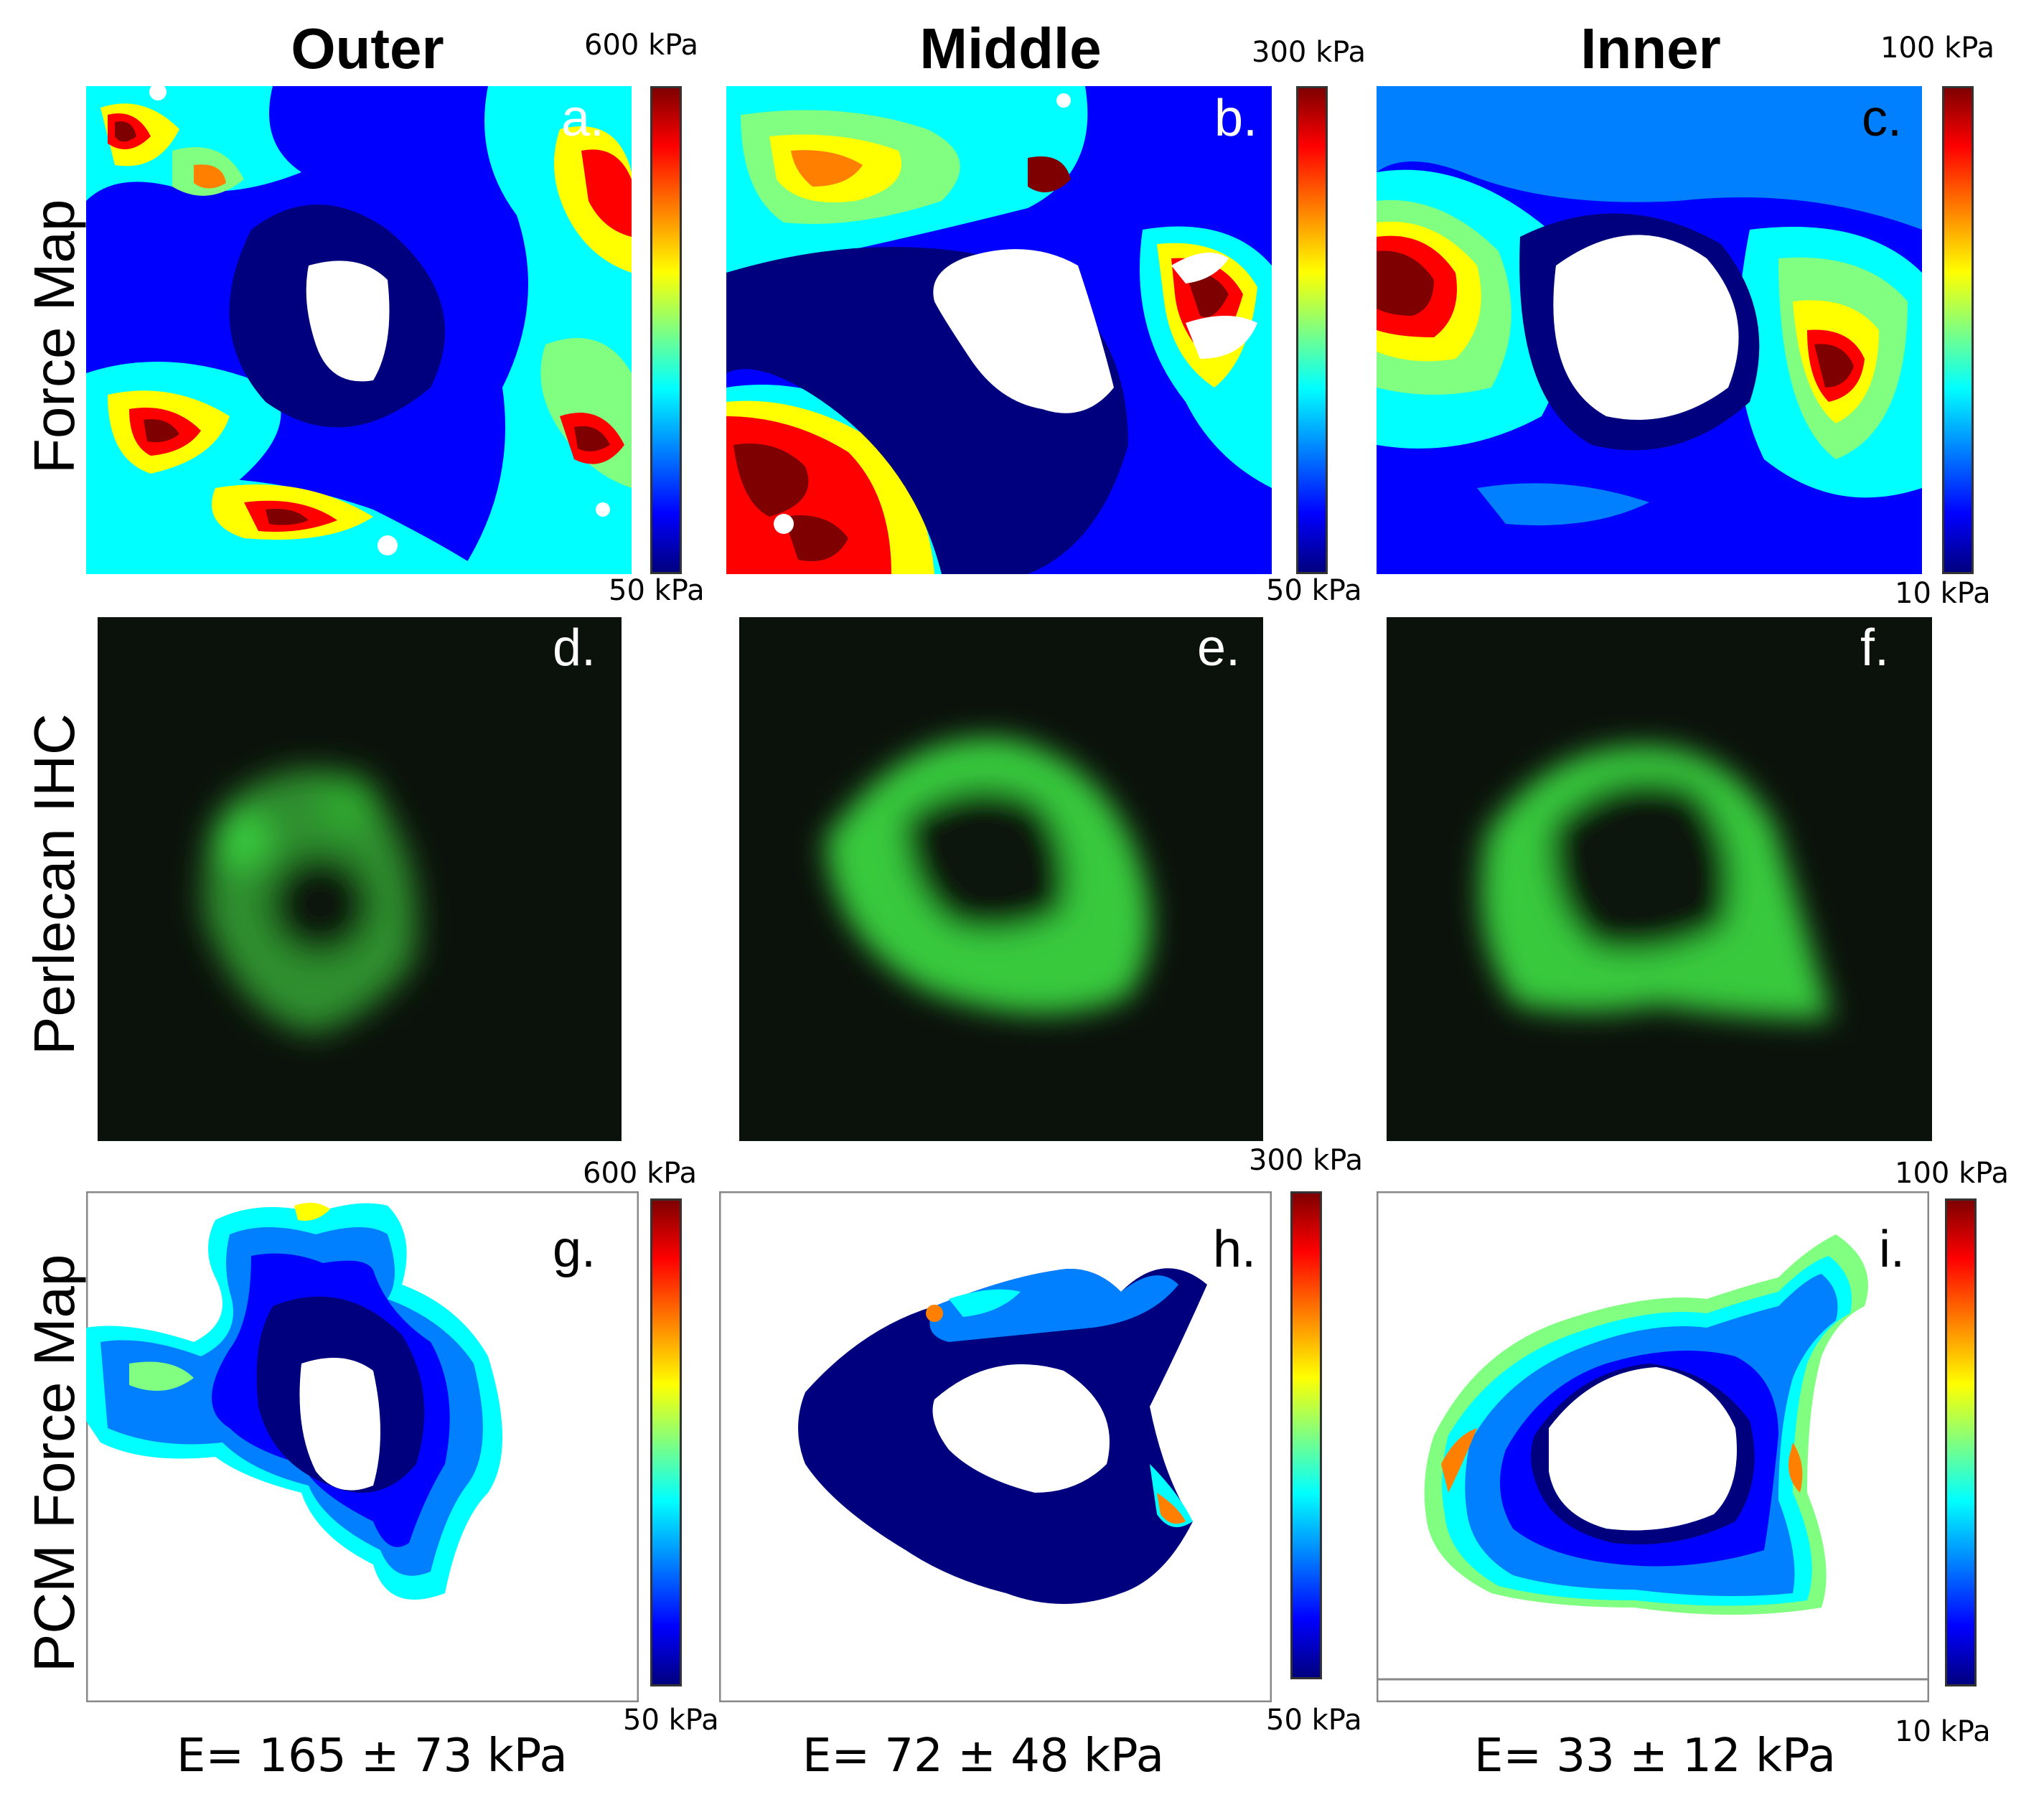 Image resolution: width=2044 pixels, height=1797 pixels. What do you see at coordinates (1235, 1249) in the screenshot?
I see `panel-letter-h: h.` at bounding box center [1235, 1249].